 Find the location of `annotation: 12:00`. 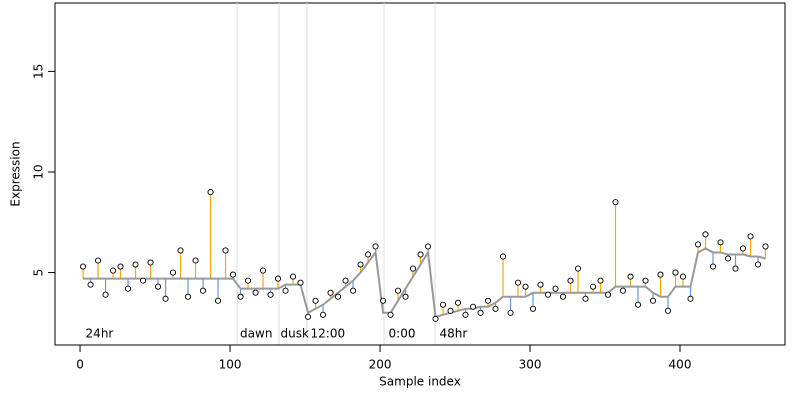

annotation: 12:00 is located at coordinates (328, 334).